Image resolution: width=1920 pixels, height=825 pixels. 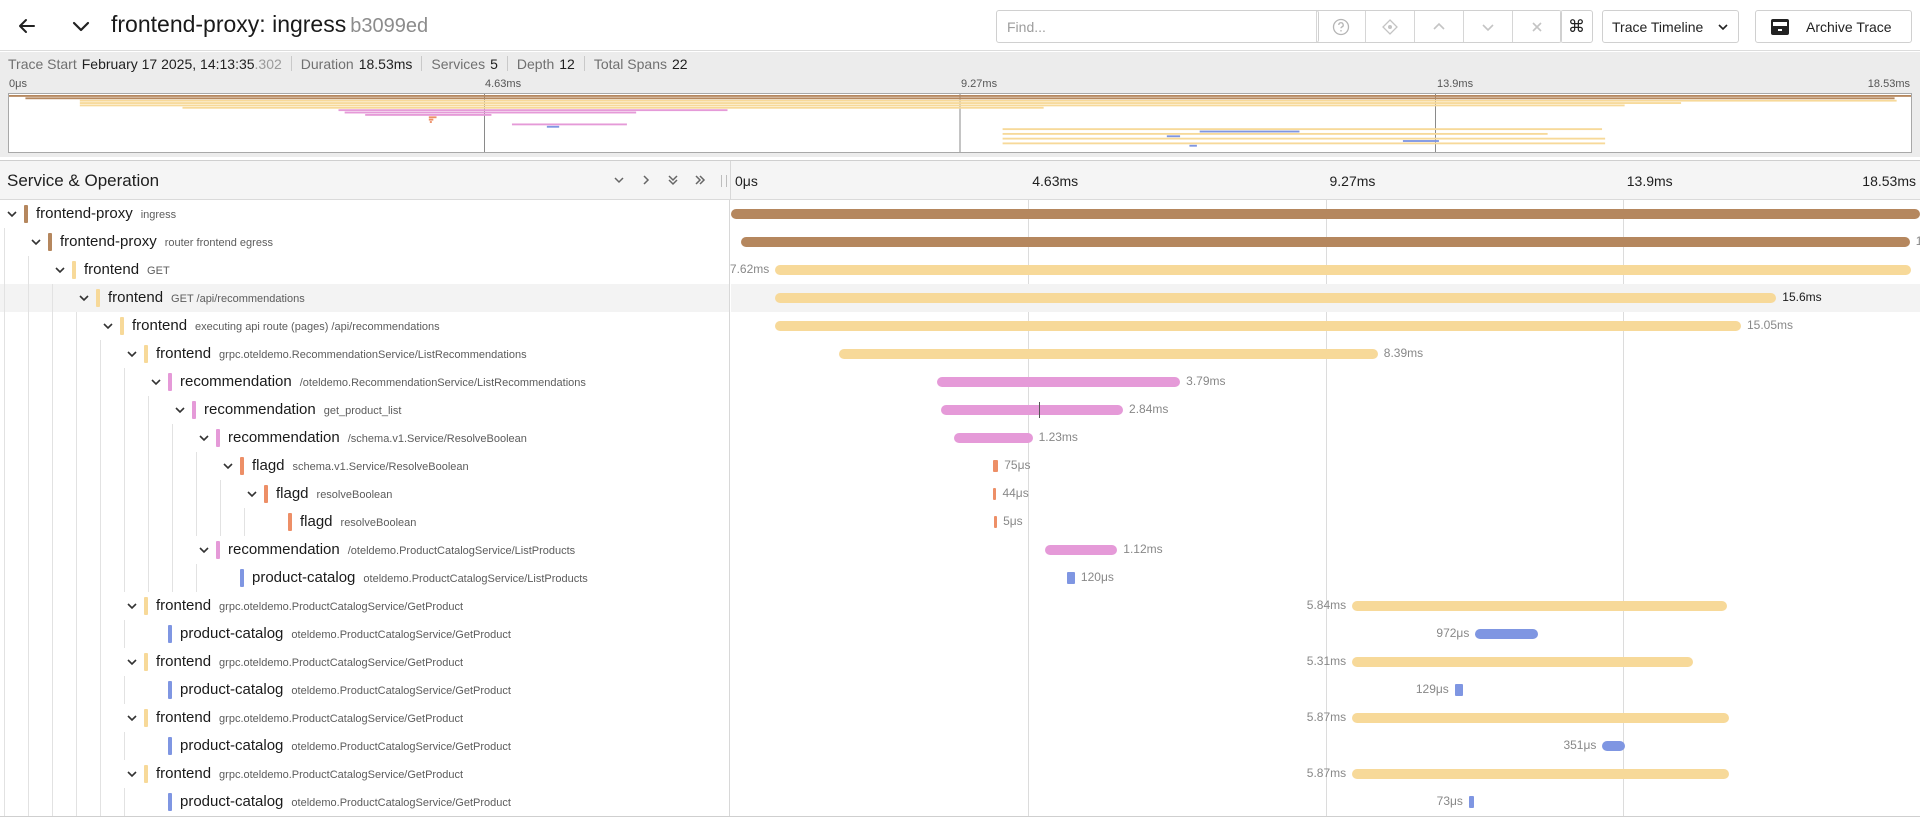 I want to click on span-name-cell: flagd schema.v1.Service/ResolveBoolean, so click(x=365, y=466).